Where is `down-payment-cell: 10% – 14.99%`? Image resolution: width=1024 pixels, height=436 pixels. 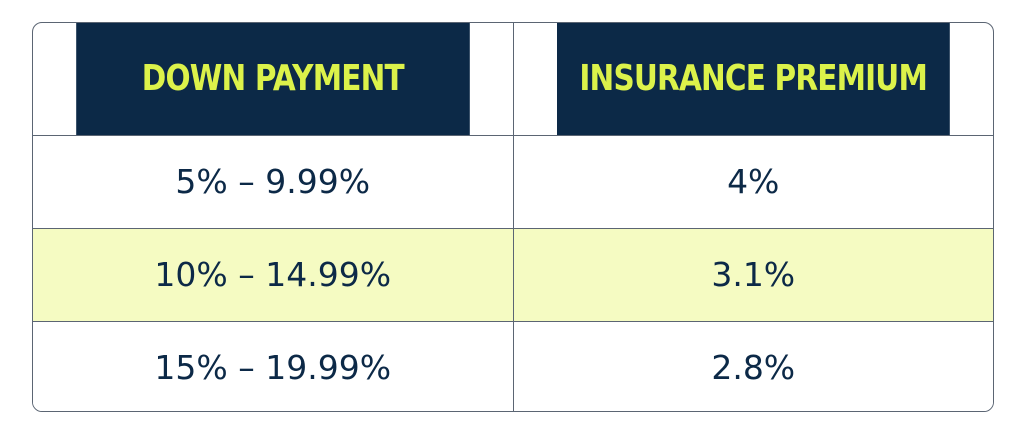
down-payment-cell: 10% – 14.99% is located at coordinates (273, 274).